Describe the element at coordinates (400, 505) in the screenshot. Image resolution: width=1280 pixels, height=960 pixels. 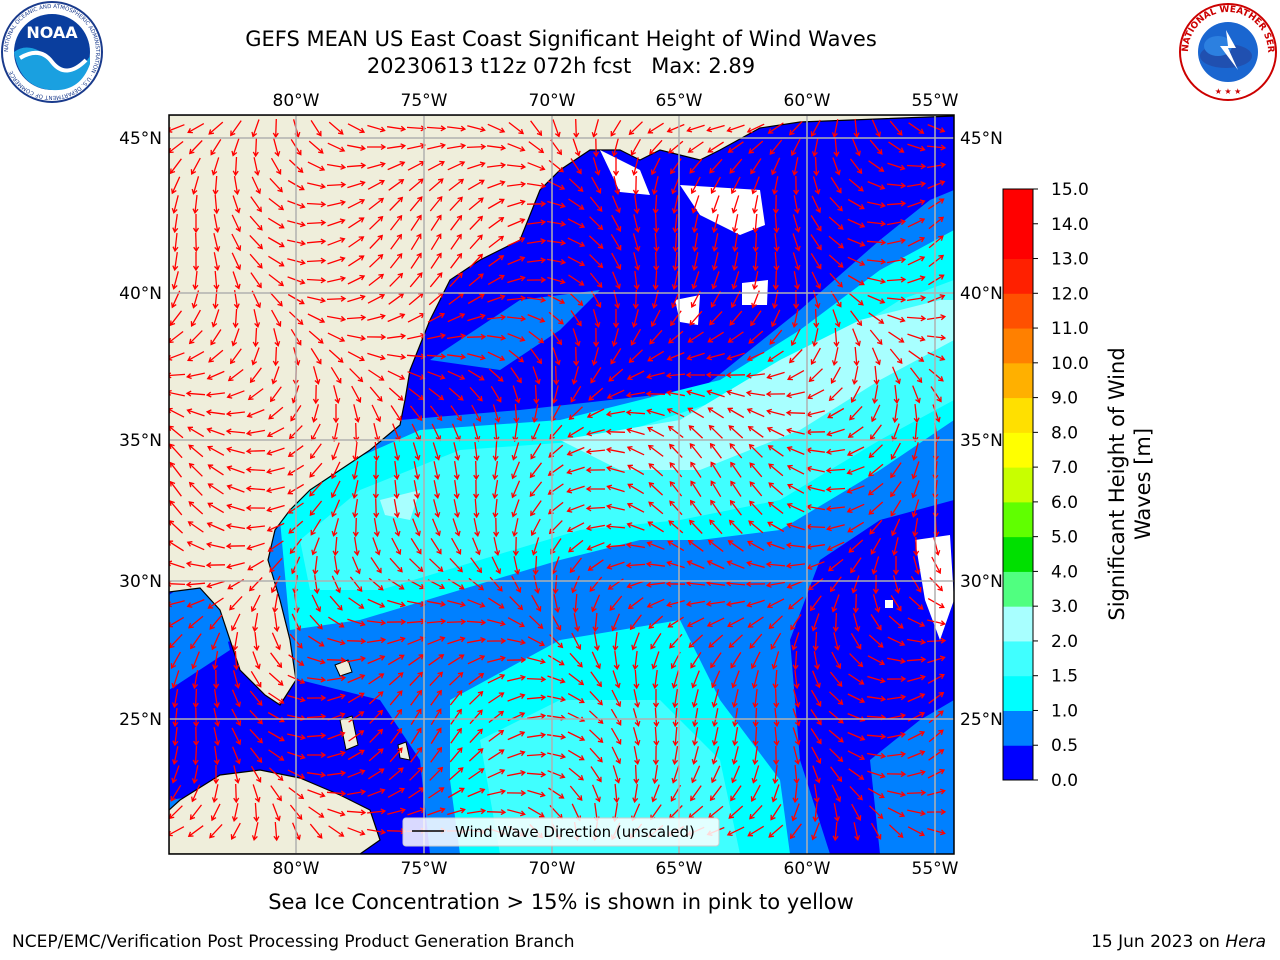
I see `shade-2.0-3.0-small` at that location.